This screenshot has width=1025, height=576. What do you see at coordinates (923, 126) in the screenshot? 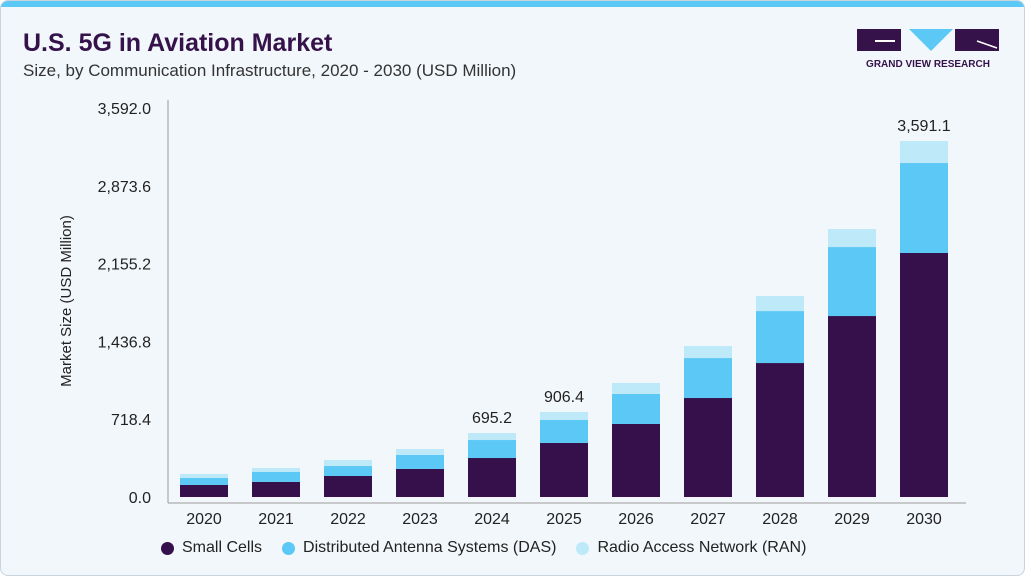
I see `data-label: 3,591.1` at bounding box center [923, 126].